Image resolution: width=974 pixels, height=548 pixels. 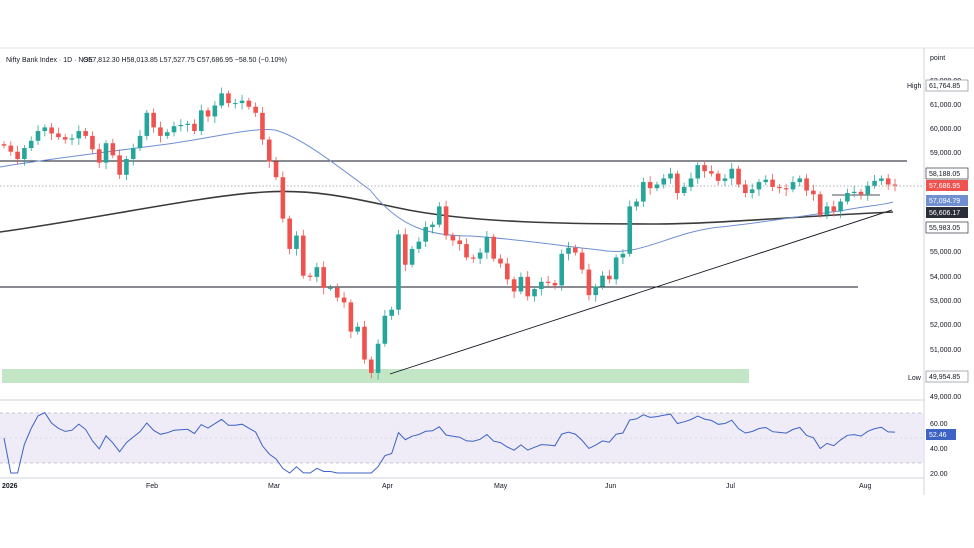 I want to click on high-value: 61,764.85, so click(x=944, y=86).